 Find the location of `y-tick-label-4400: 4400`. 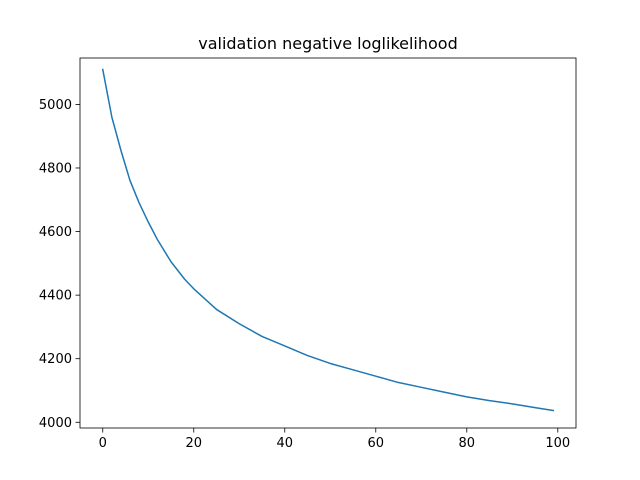

y-tick-label-4400: 4400 is located at coordinates (55, 296).